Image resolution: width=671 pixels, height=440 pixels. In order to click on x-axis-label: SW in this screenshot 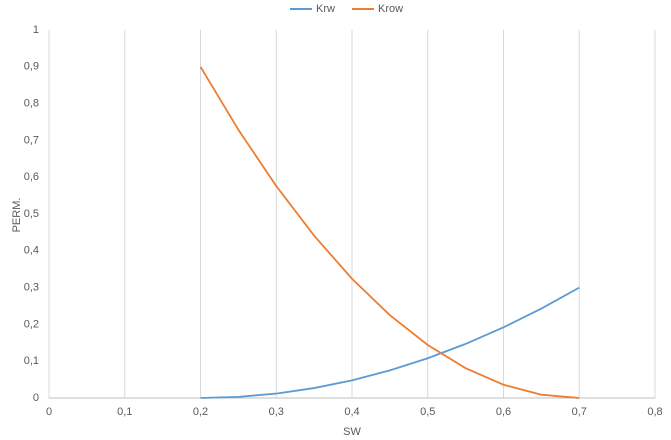, I will do `click(352, 432)`.